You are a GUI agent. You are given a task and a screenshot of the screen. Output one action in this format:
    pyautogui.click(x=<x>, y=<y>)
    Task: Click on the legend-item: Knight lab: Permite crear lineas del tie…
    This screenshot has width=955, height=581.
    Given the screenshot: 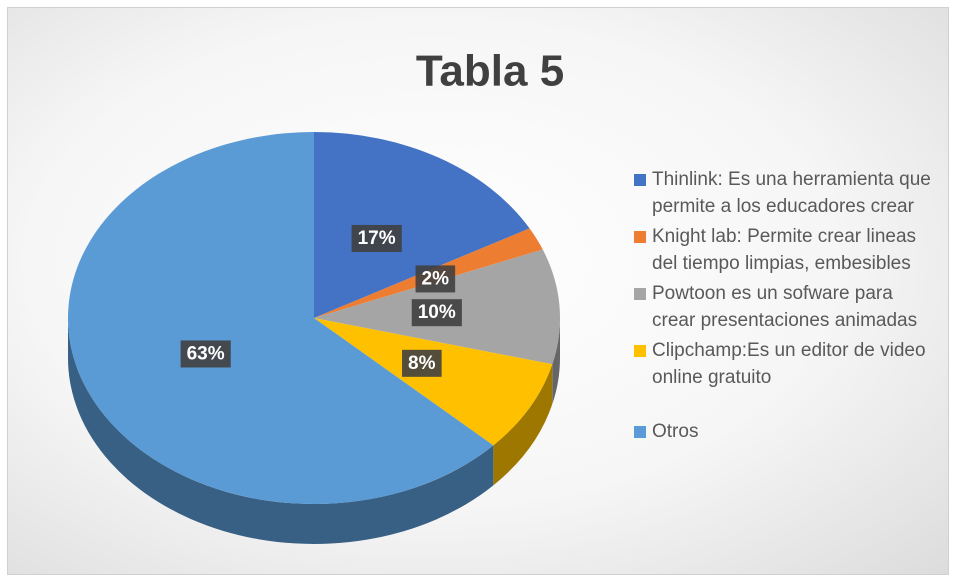 What is the action you would take?
    pyautogui.click(x=782, y=250)
    